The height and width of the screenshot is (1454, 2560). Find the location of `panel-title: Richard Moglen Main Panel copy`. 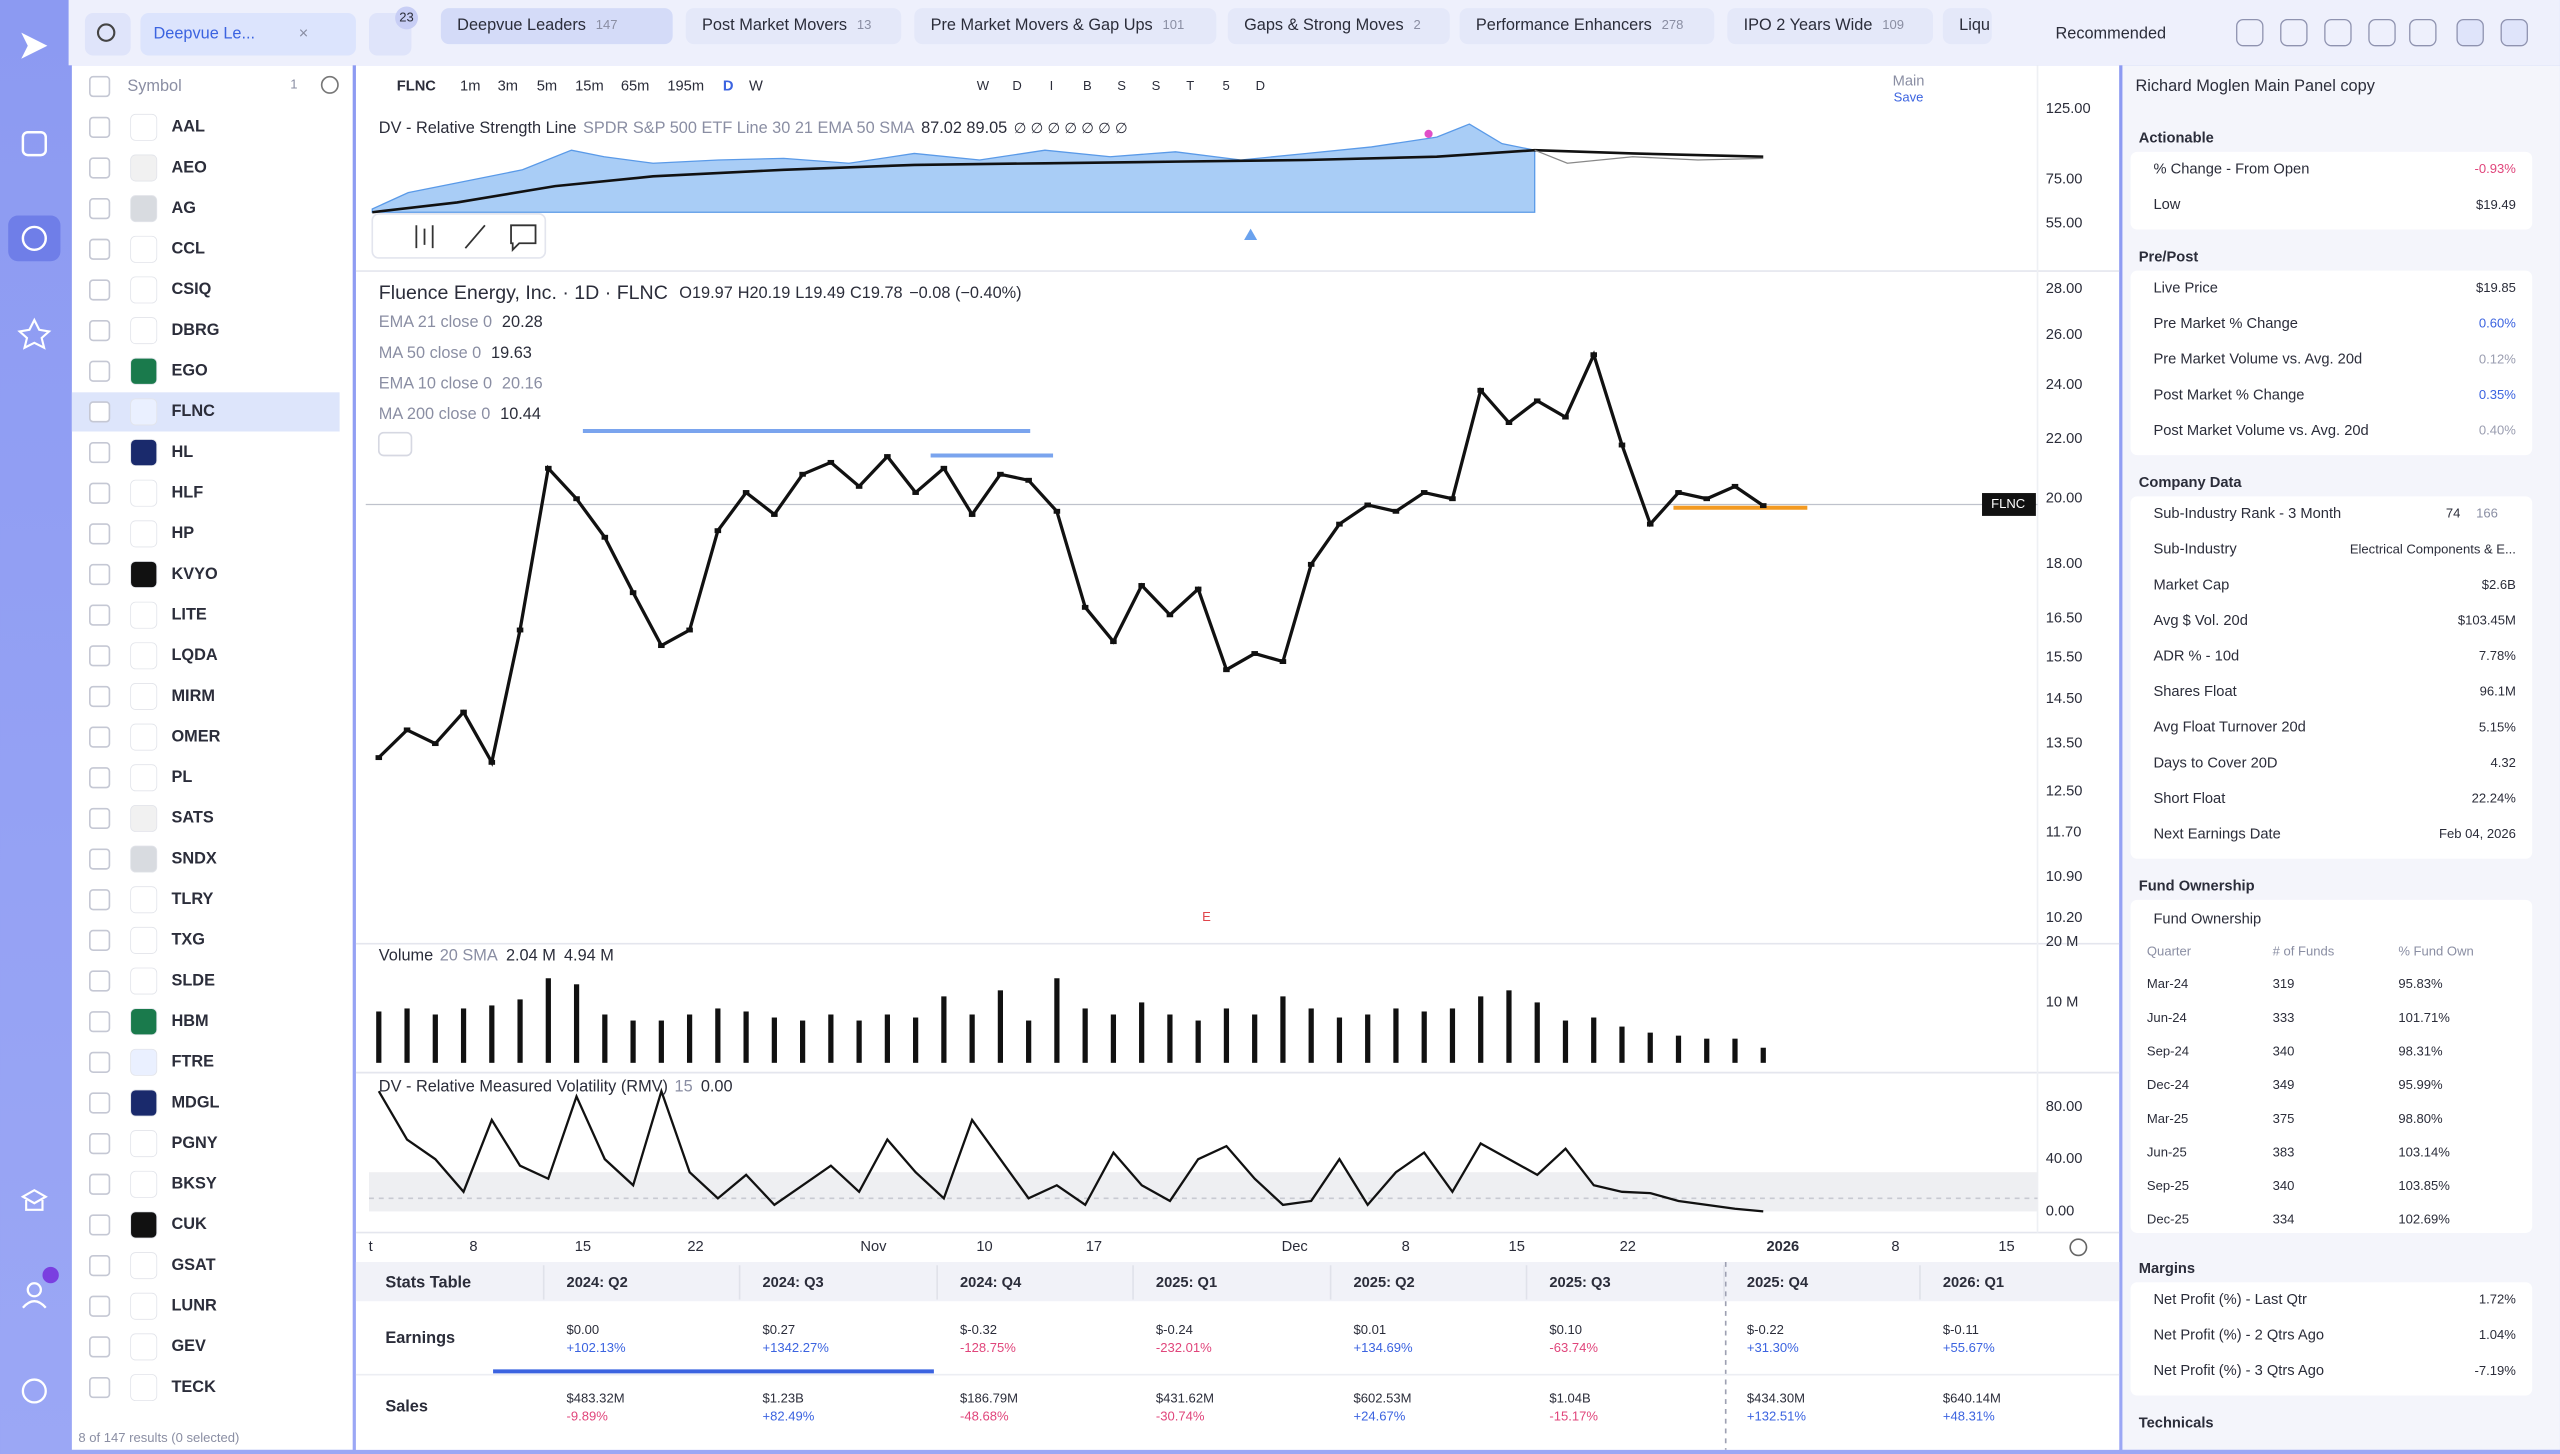

panel-title: Richard Moglen Main Panel copy is located at coordinates (2255, 86).